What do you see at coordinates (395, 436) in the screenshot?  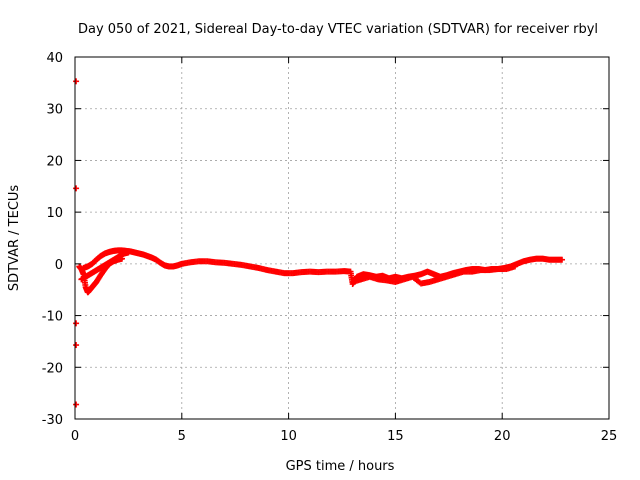 I see `x-tick-label: 15` at bounding box center [395, 436].